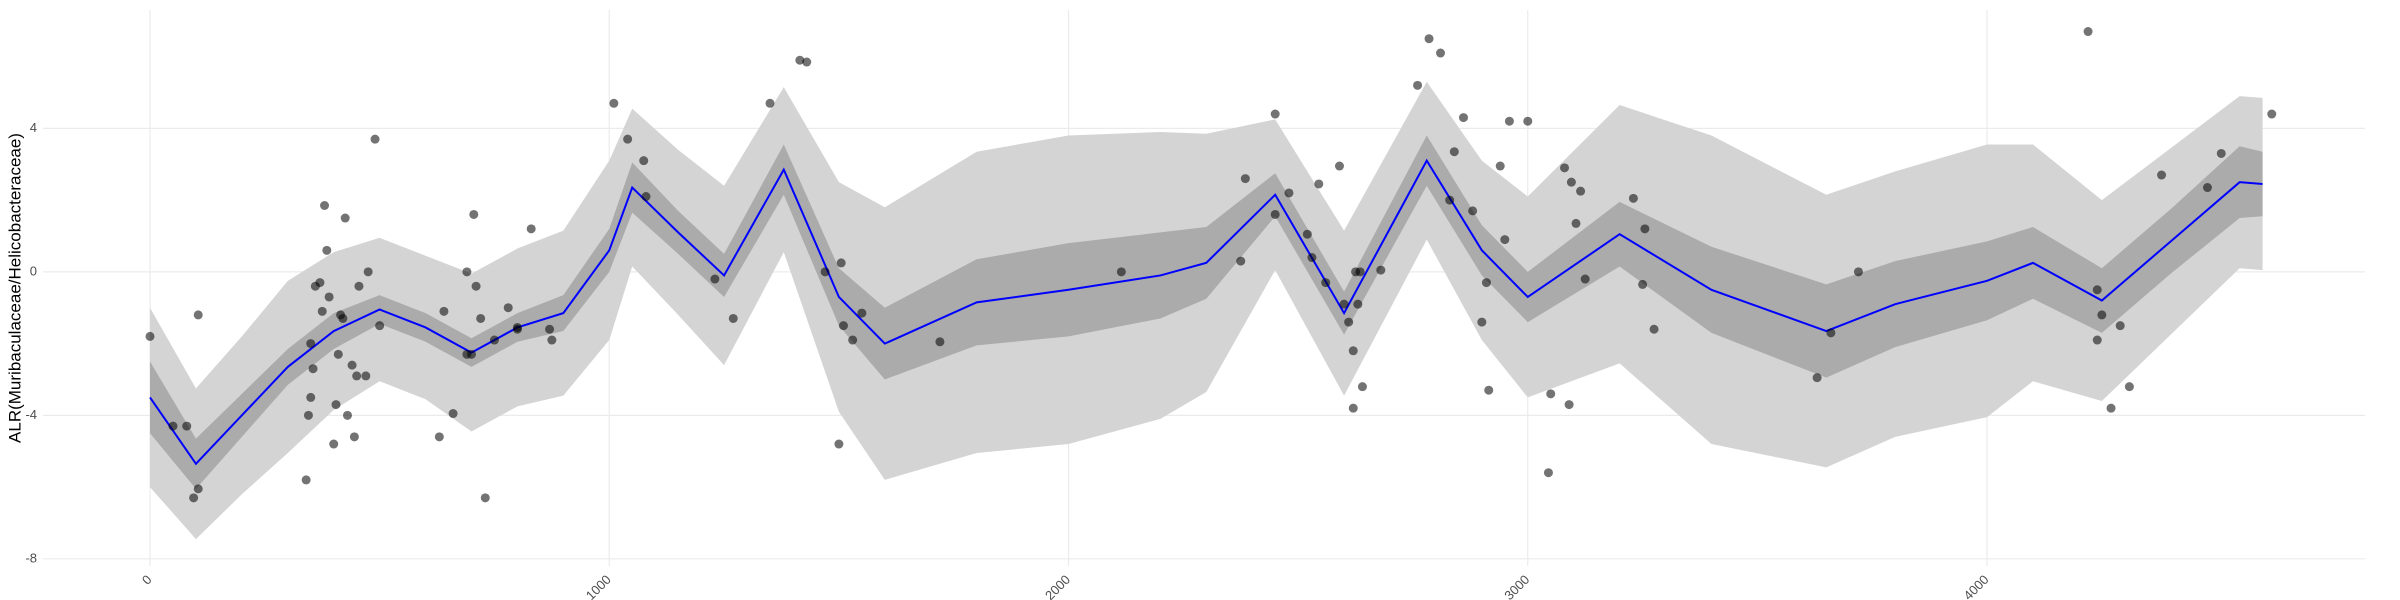  What do you see at coordinates (33, 127) in the screenshot?
I see `y-tick-label: 4` at bounding box center [33, 127].